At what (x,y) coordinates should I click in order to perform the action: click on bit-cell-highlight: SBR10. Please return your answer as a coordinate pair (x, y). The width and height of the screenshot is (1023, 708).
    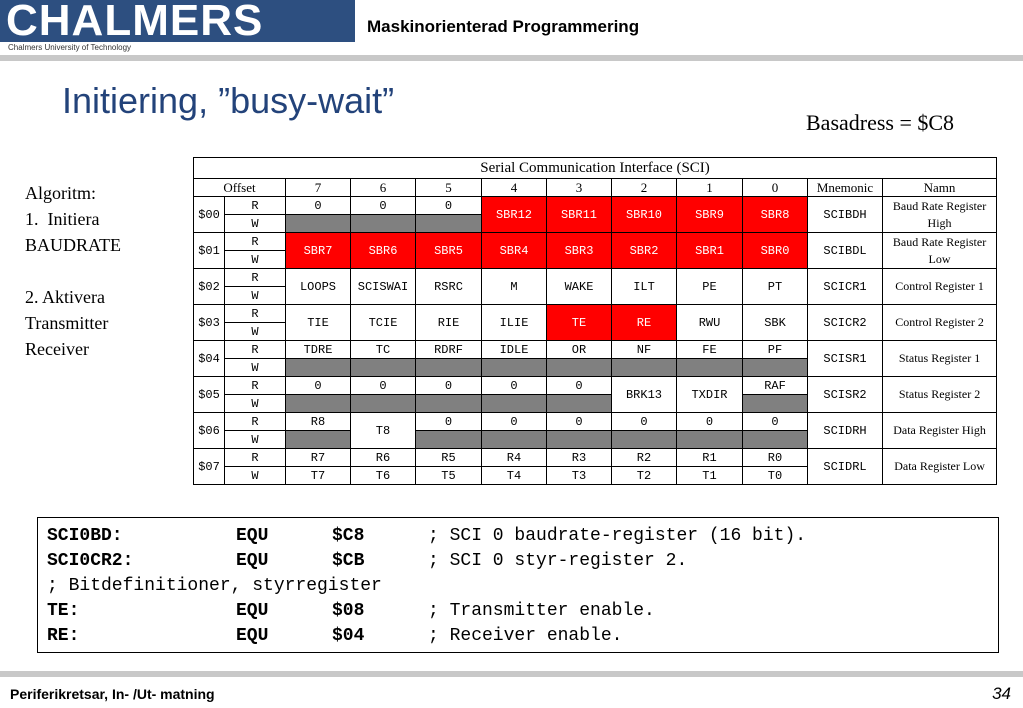
    Looking at the image, I should click on (644, 214).